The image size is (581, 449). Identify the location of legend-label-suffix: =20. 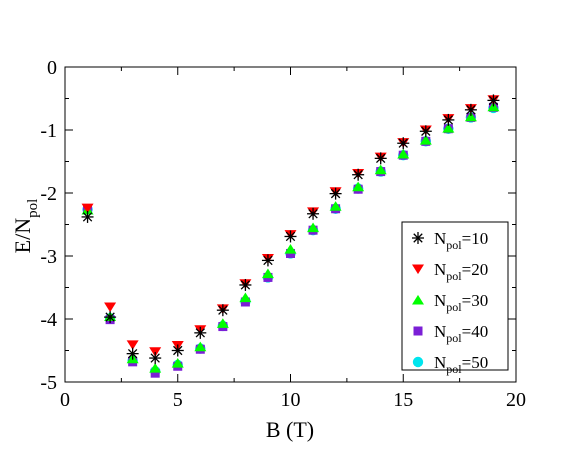
(475, 269).